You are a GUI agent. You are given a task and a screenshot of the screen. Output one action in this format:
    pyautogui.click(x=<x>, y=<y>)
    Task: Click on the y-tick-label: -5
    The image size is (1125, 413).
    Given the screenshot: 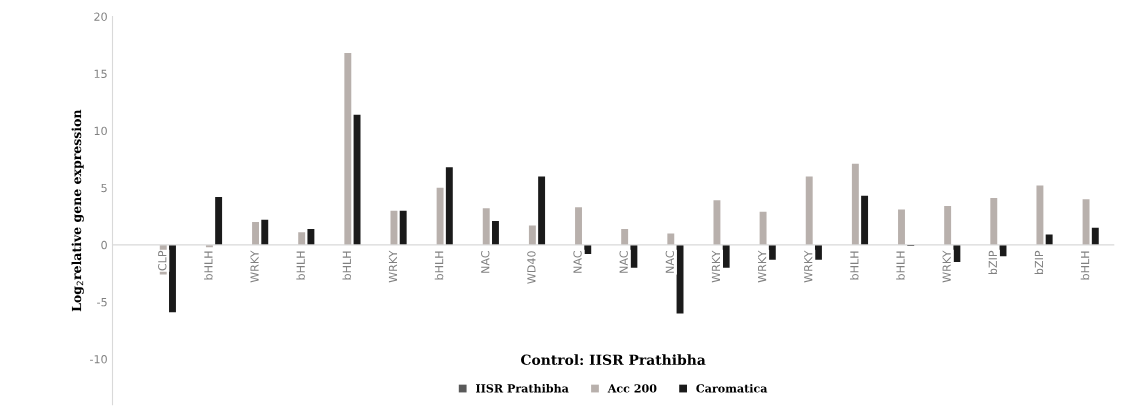 What is the action you would take?
    pyautogui.click(x=102, y=302)
    